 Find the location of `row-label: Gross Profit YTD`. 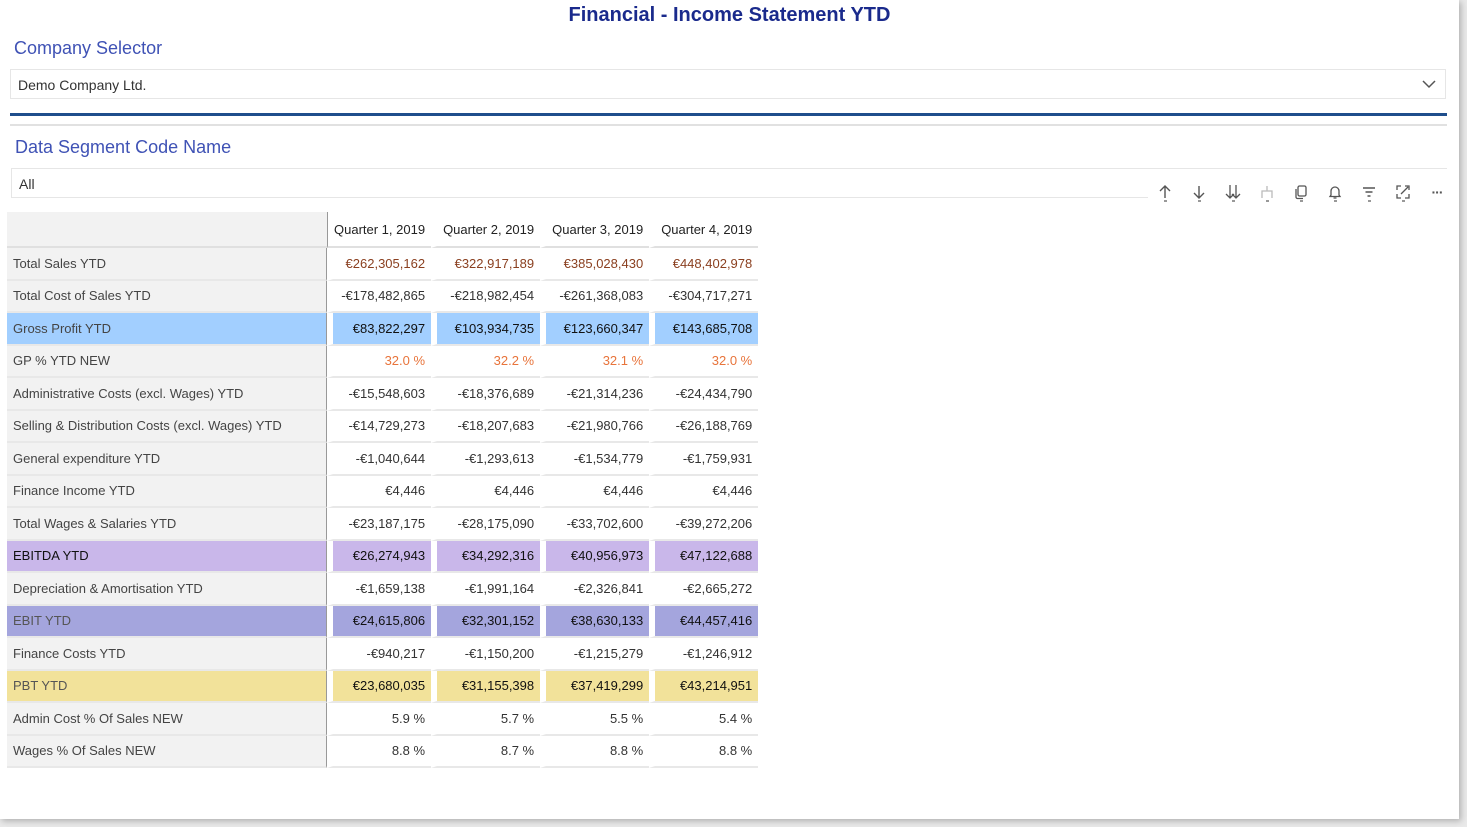

row-label: Gross Profit YTD is located at coordinates (167, 329).